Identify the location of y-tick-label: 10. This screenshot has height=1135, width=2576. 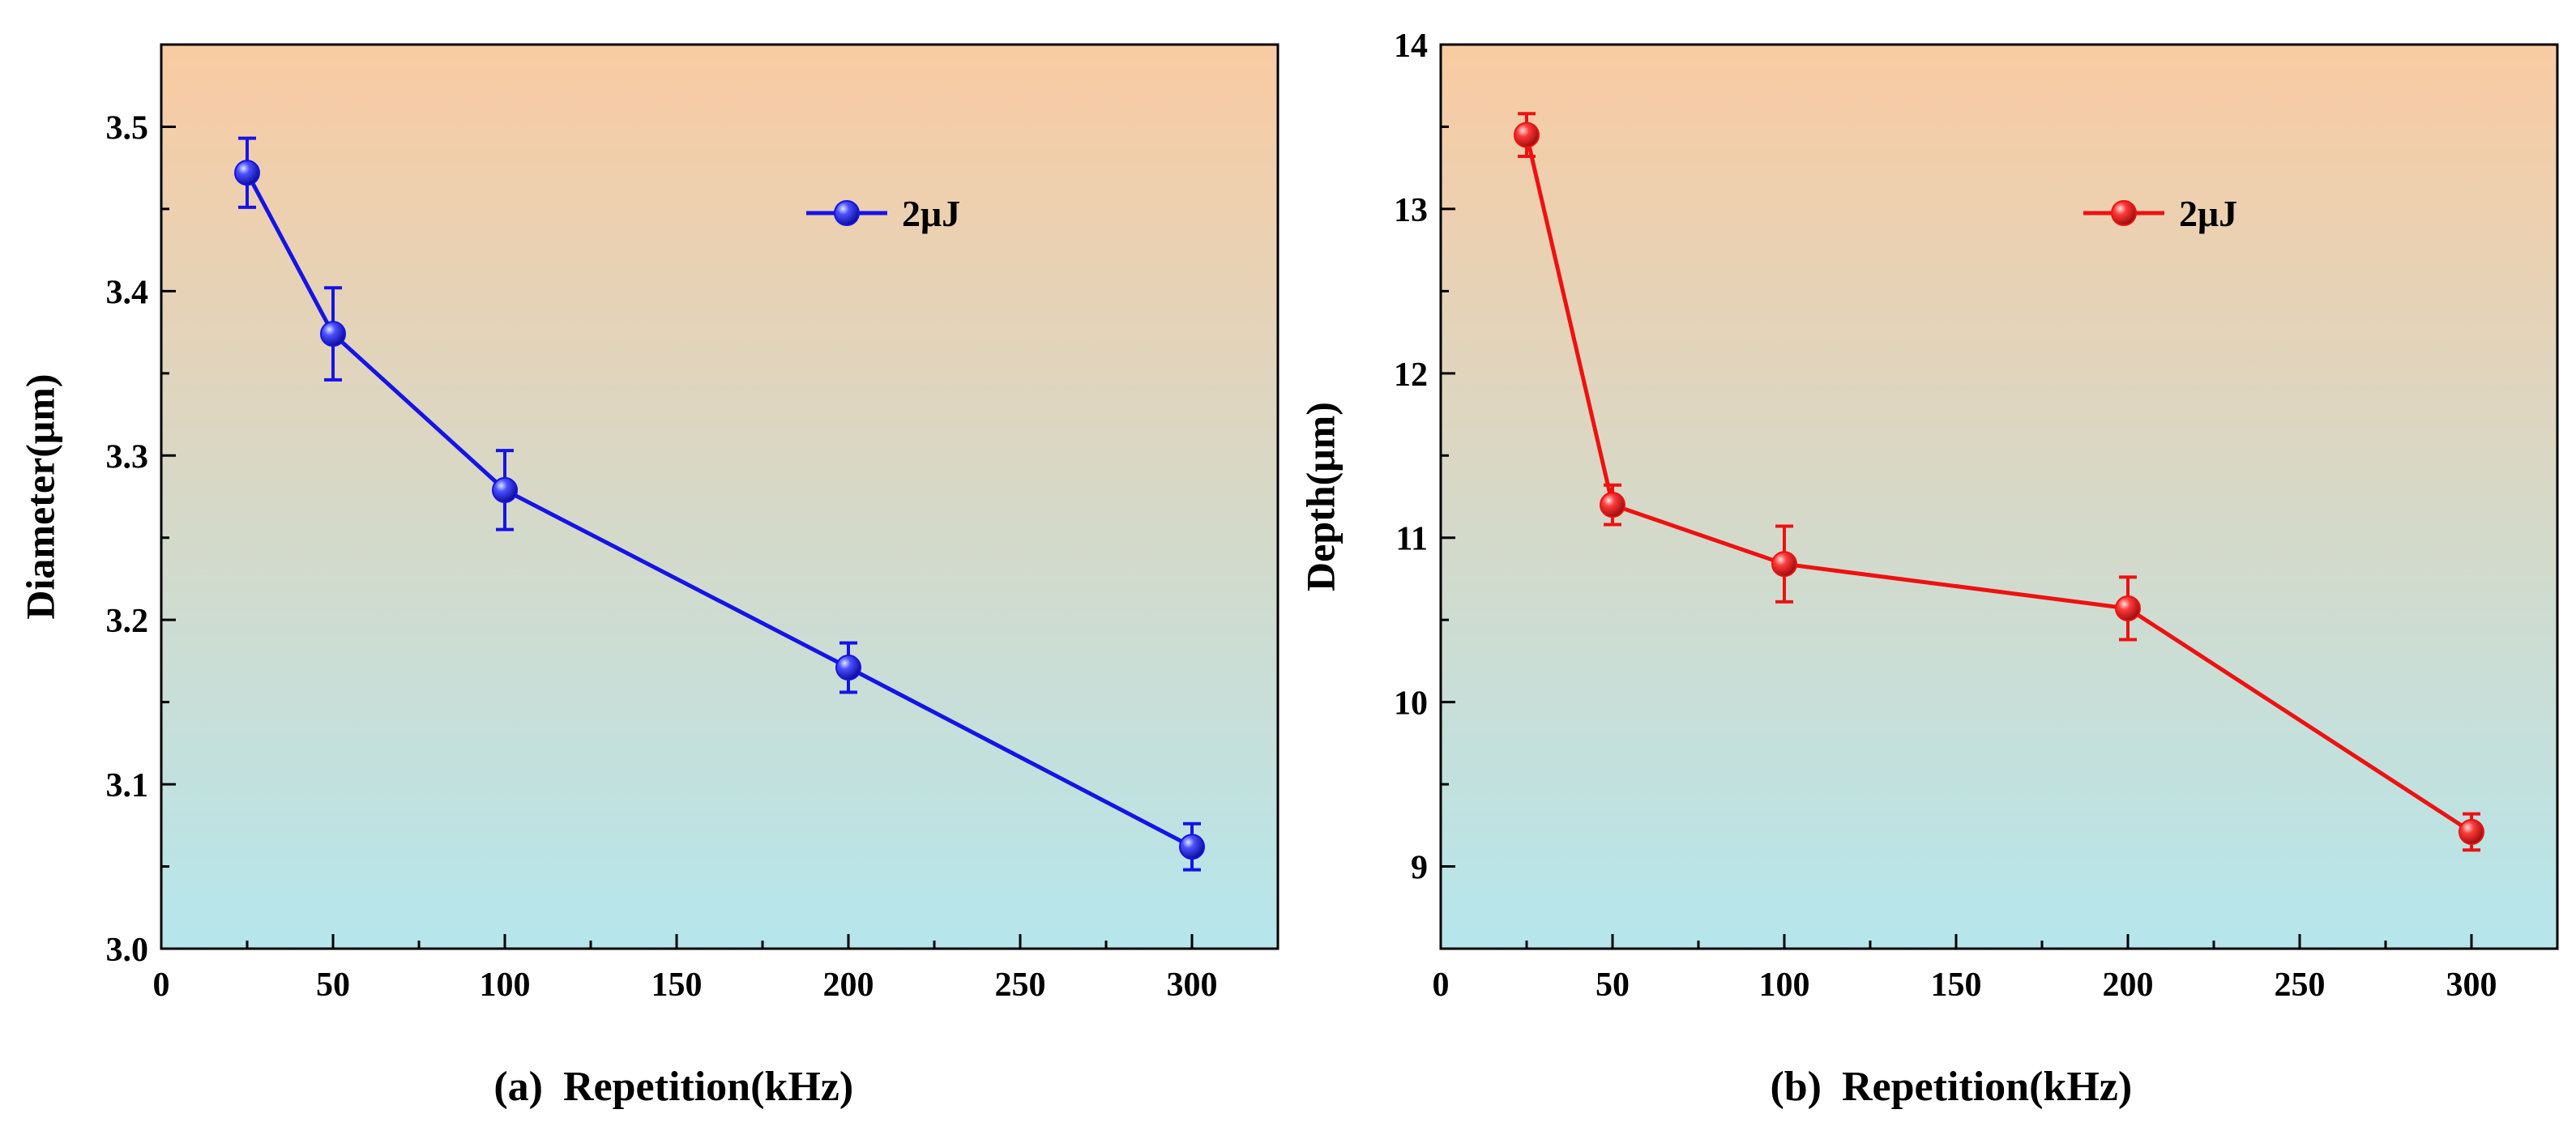
(1411, 704).